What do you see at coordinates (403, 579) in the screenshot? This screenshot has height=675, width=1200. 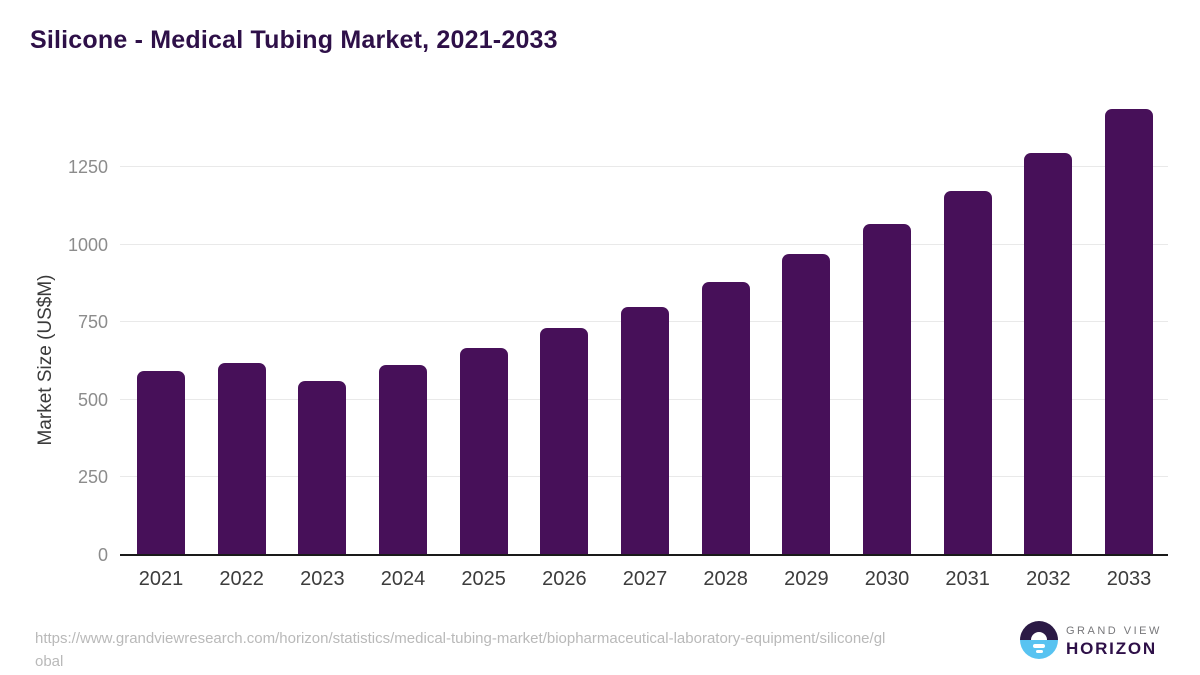 I see `x-tick-label: 2024` at bounding box center [403, 579].